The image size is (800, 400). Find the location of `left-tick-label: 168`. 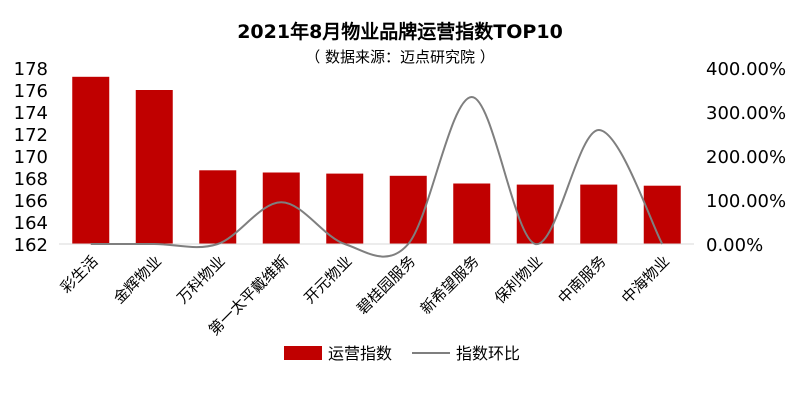

left-tick-label: 168 is located at coordinates (31, 179).